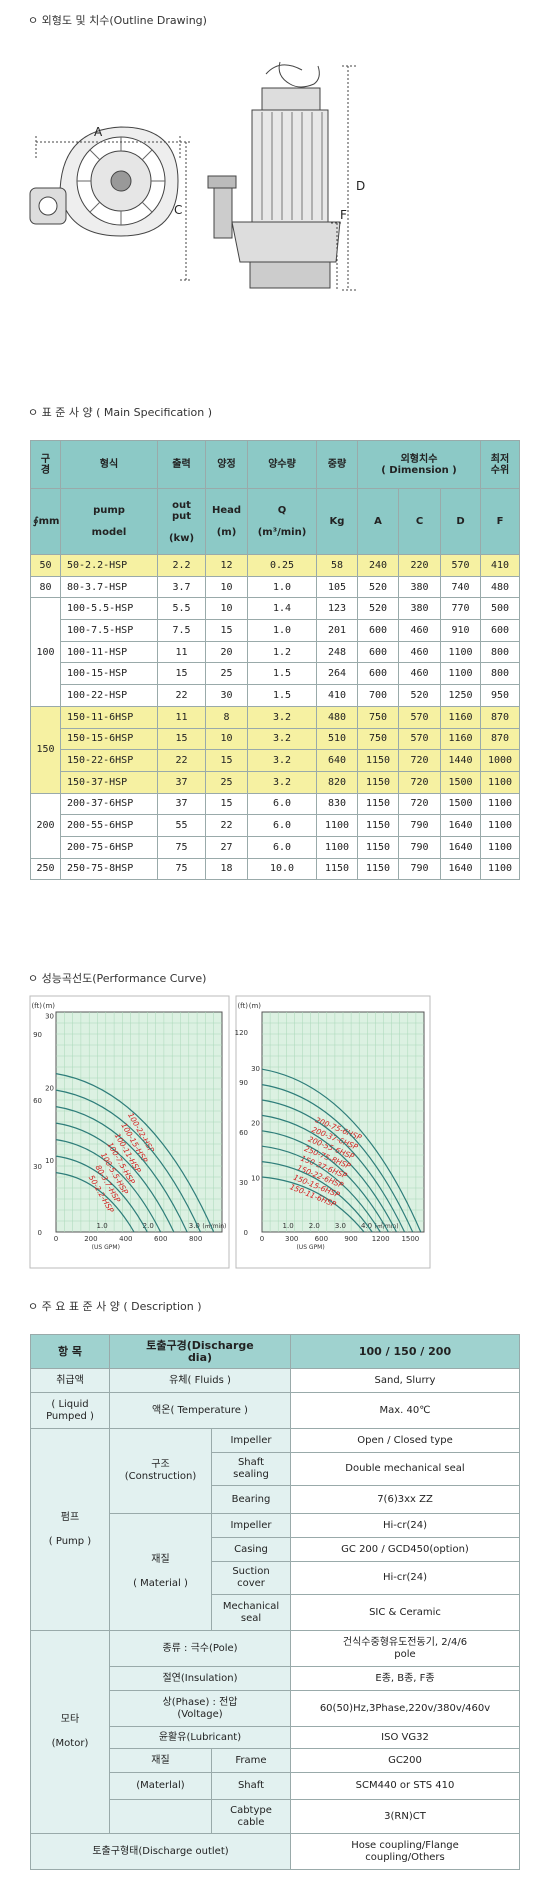 The height and width of the screenshot is (1903, 549). I want to click on value-cell: 950, so click(500, 695).